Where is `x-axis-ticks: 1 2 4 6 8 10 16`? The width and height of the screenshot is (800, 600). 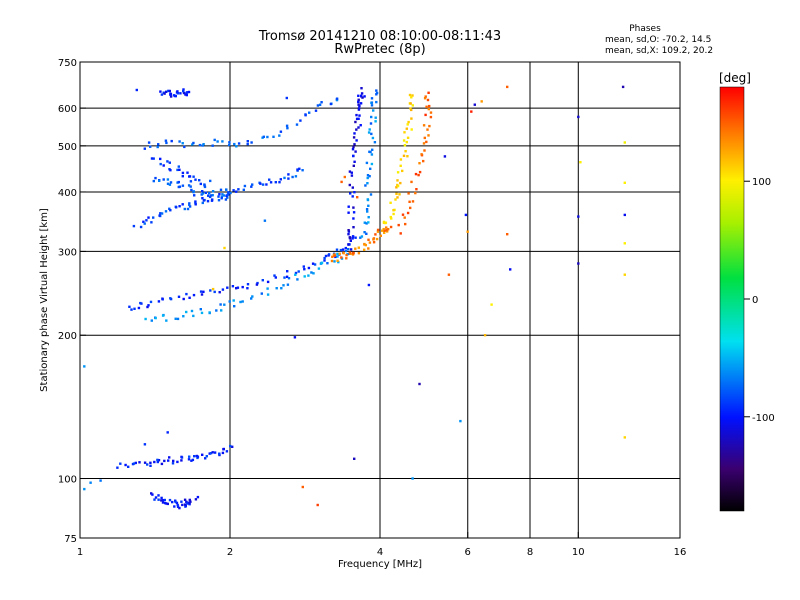
x-axis-ticks: 1 2 4 6 8 10 16 is located at coordinates (381, 545).